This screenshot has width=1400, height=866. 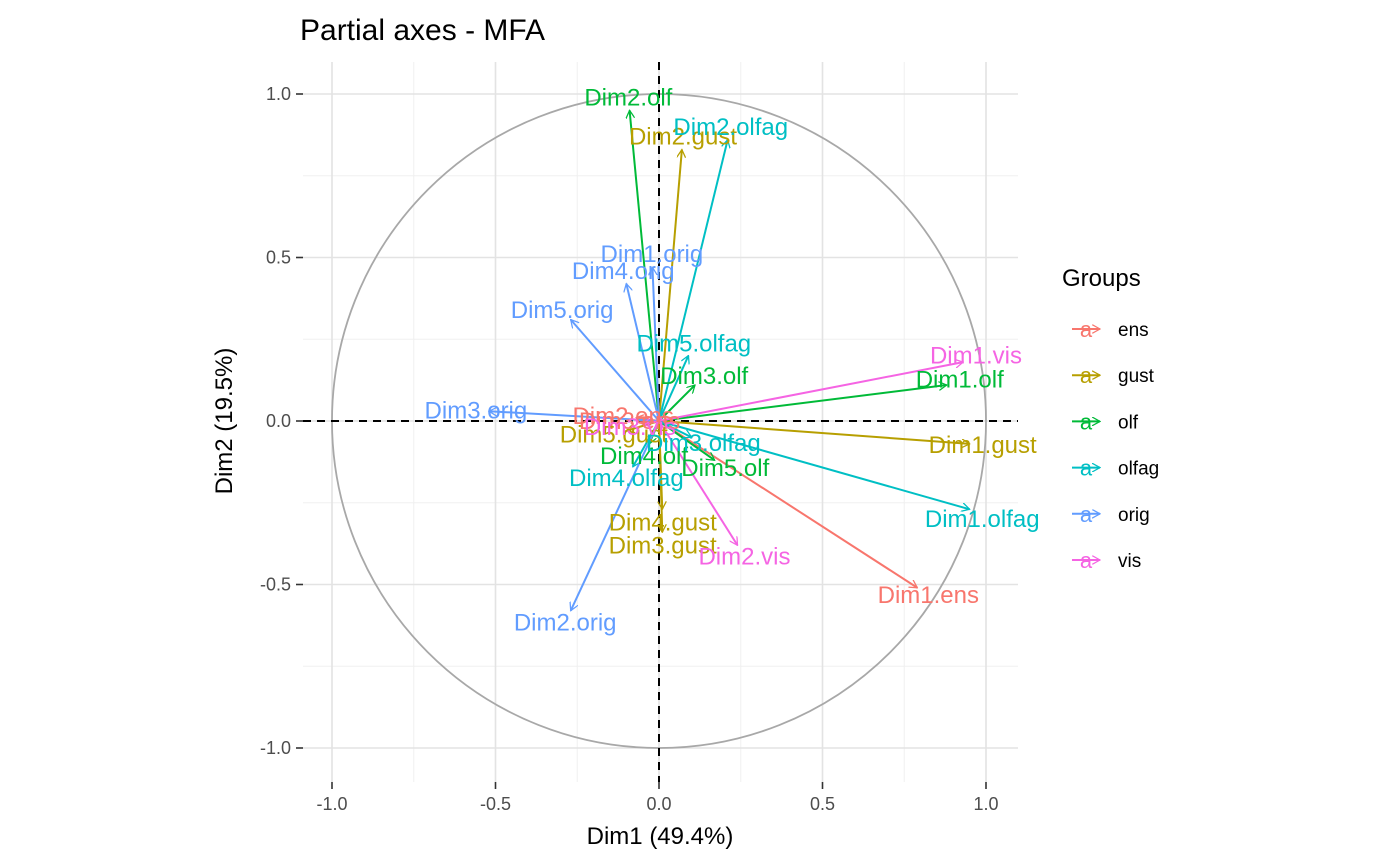 I want to click on legend-items: a ens a gust a olf a olfag a orig a vis, so click(x=1115, y=445).